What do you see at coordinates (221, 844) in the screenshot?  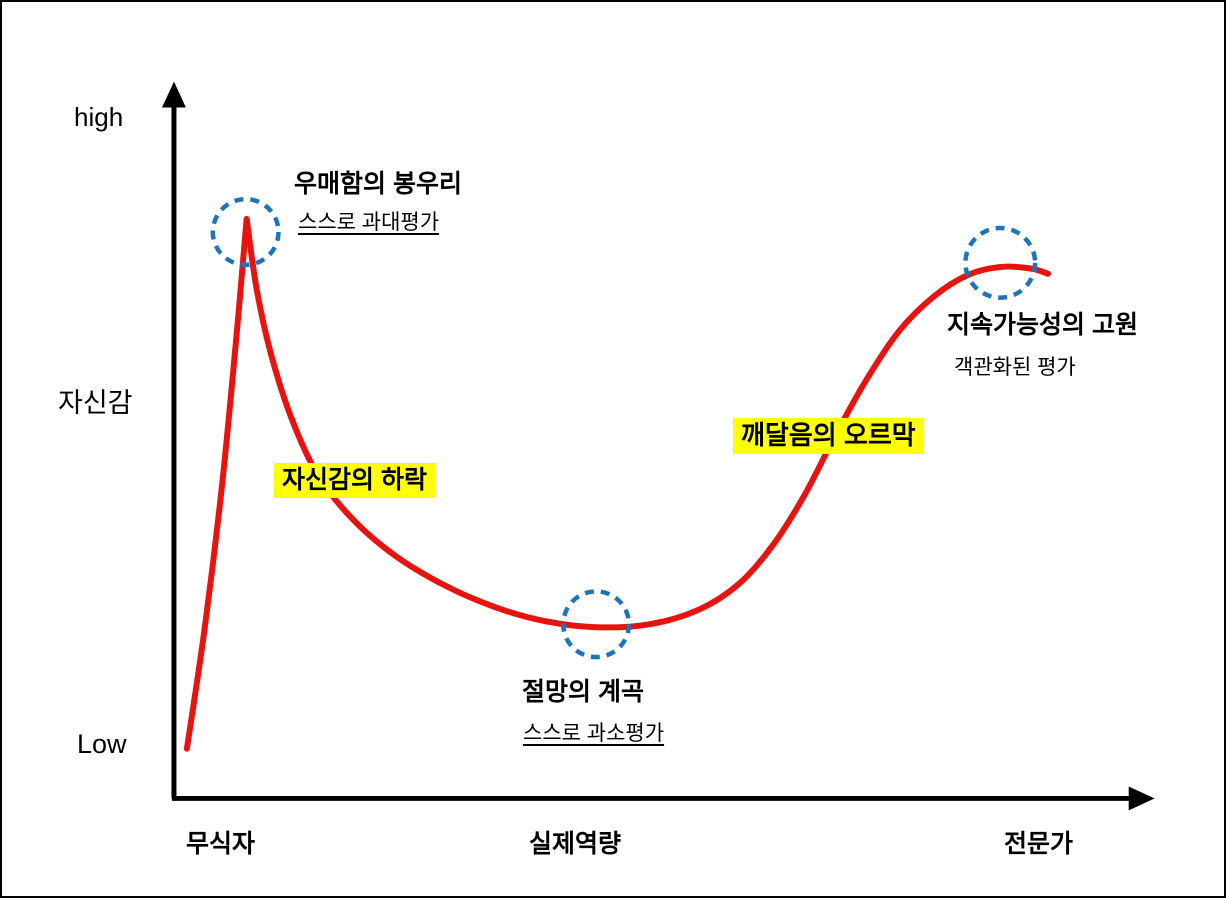 I see `x-tick-novice: 무식자` at bounding box center [221, 844].